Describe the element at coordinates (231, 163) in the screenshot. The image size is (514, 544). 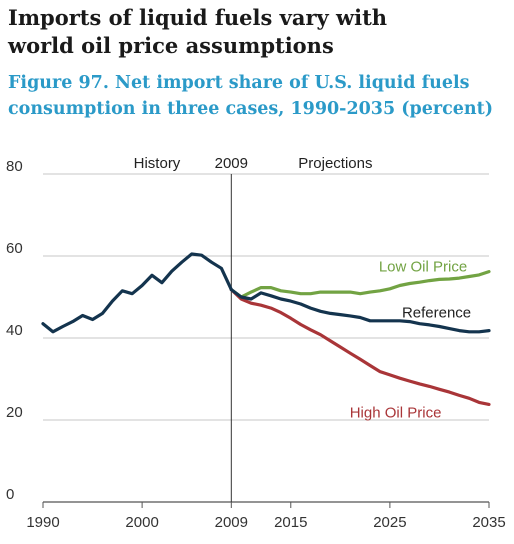
I see `section-label: 2009` at that location.